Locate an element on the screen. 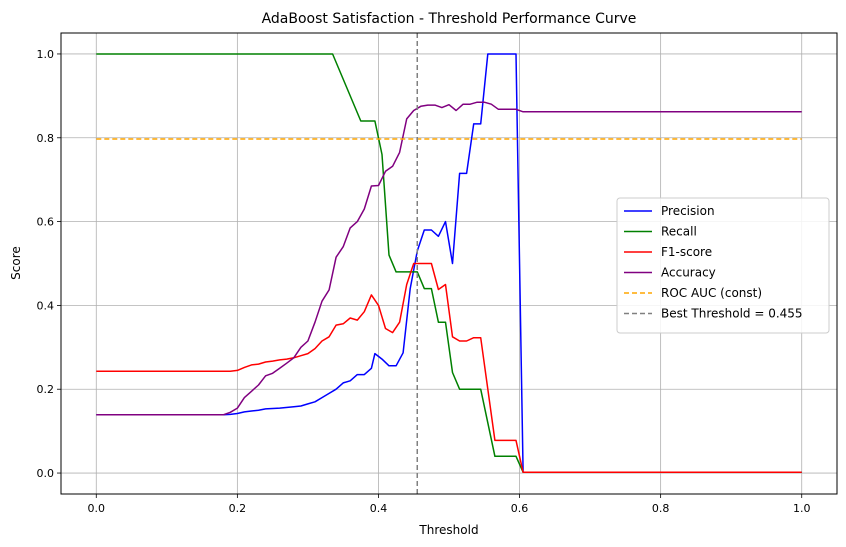  x-tick-label: 0.0 is located at coordinates (97, 508).